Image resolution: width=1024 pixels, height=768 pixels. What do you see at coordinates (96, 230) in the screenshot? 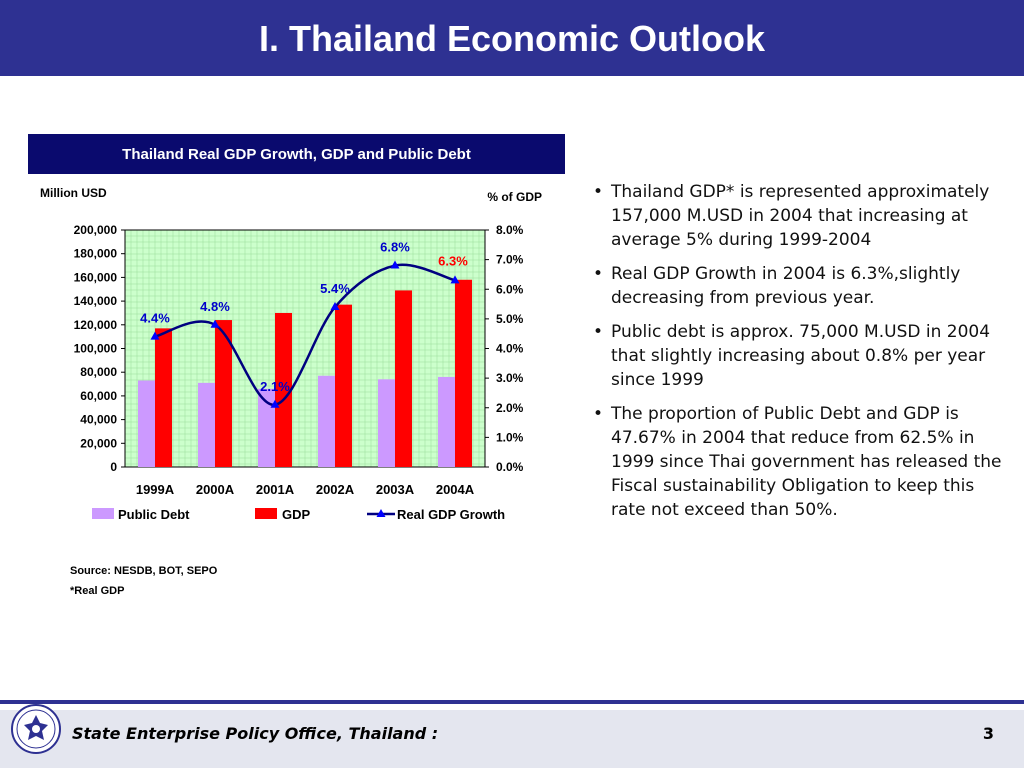
I see `y-tick-label: 200,000` at bounding box center [96, 230].